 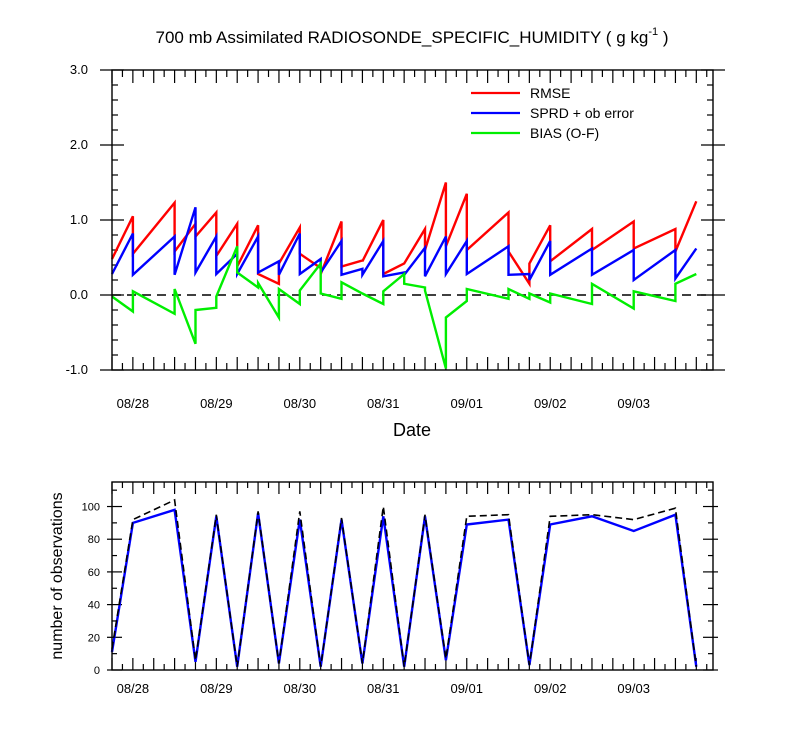 I want to click on bottom-y-tick-labels: 0 20 40 60 80 100, so click(x=91, y=589).